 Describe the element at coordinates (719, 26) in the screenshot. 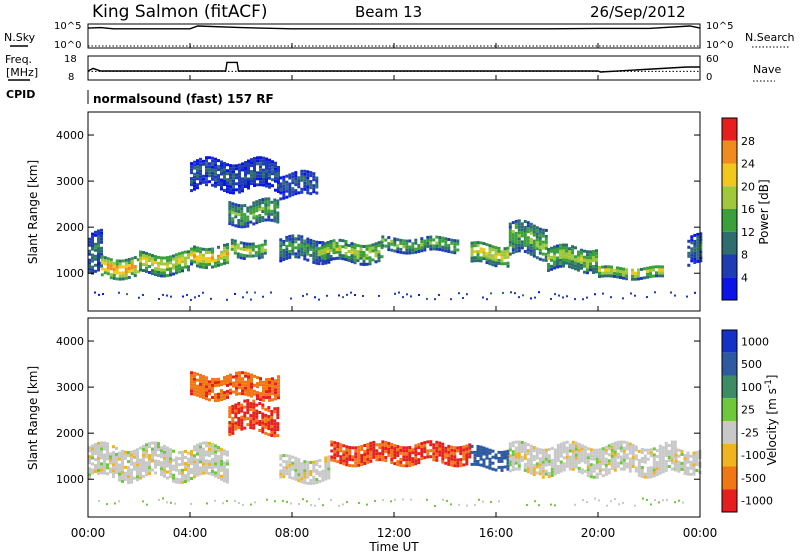

I see `nsearch-tick-top: 10^5` at that location.